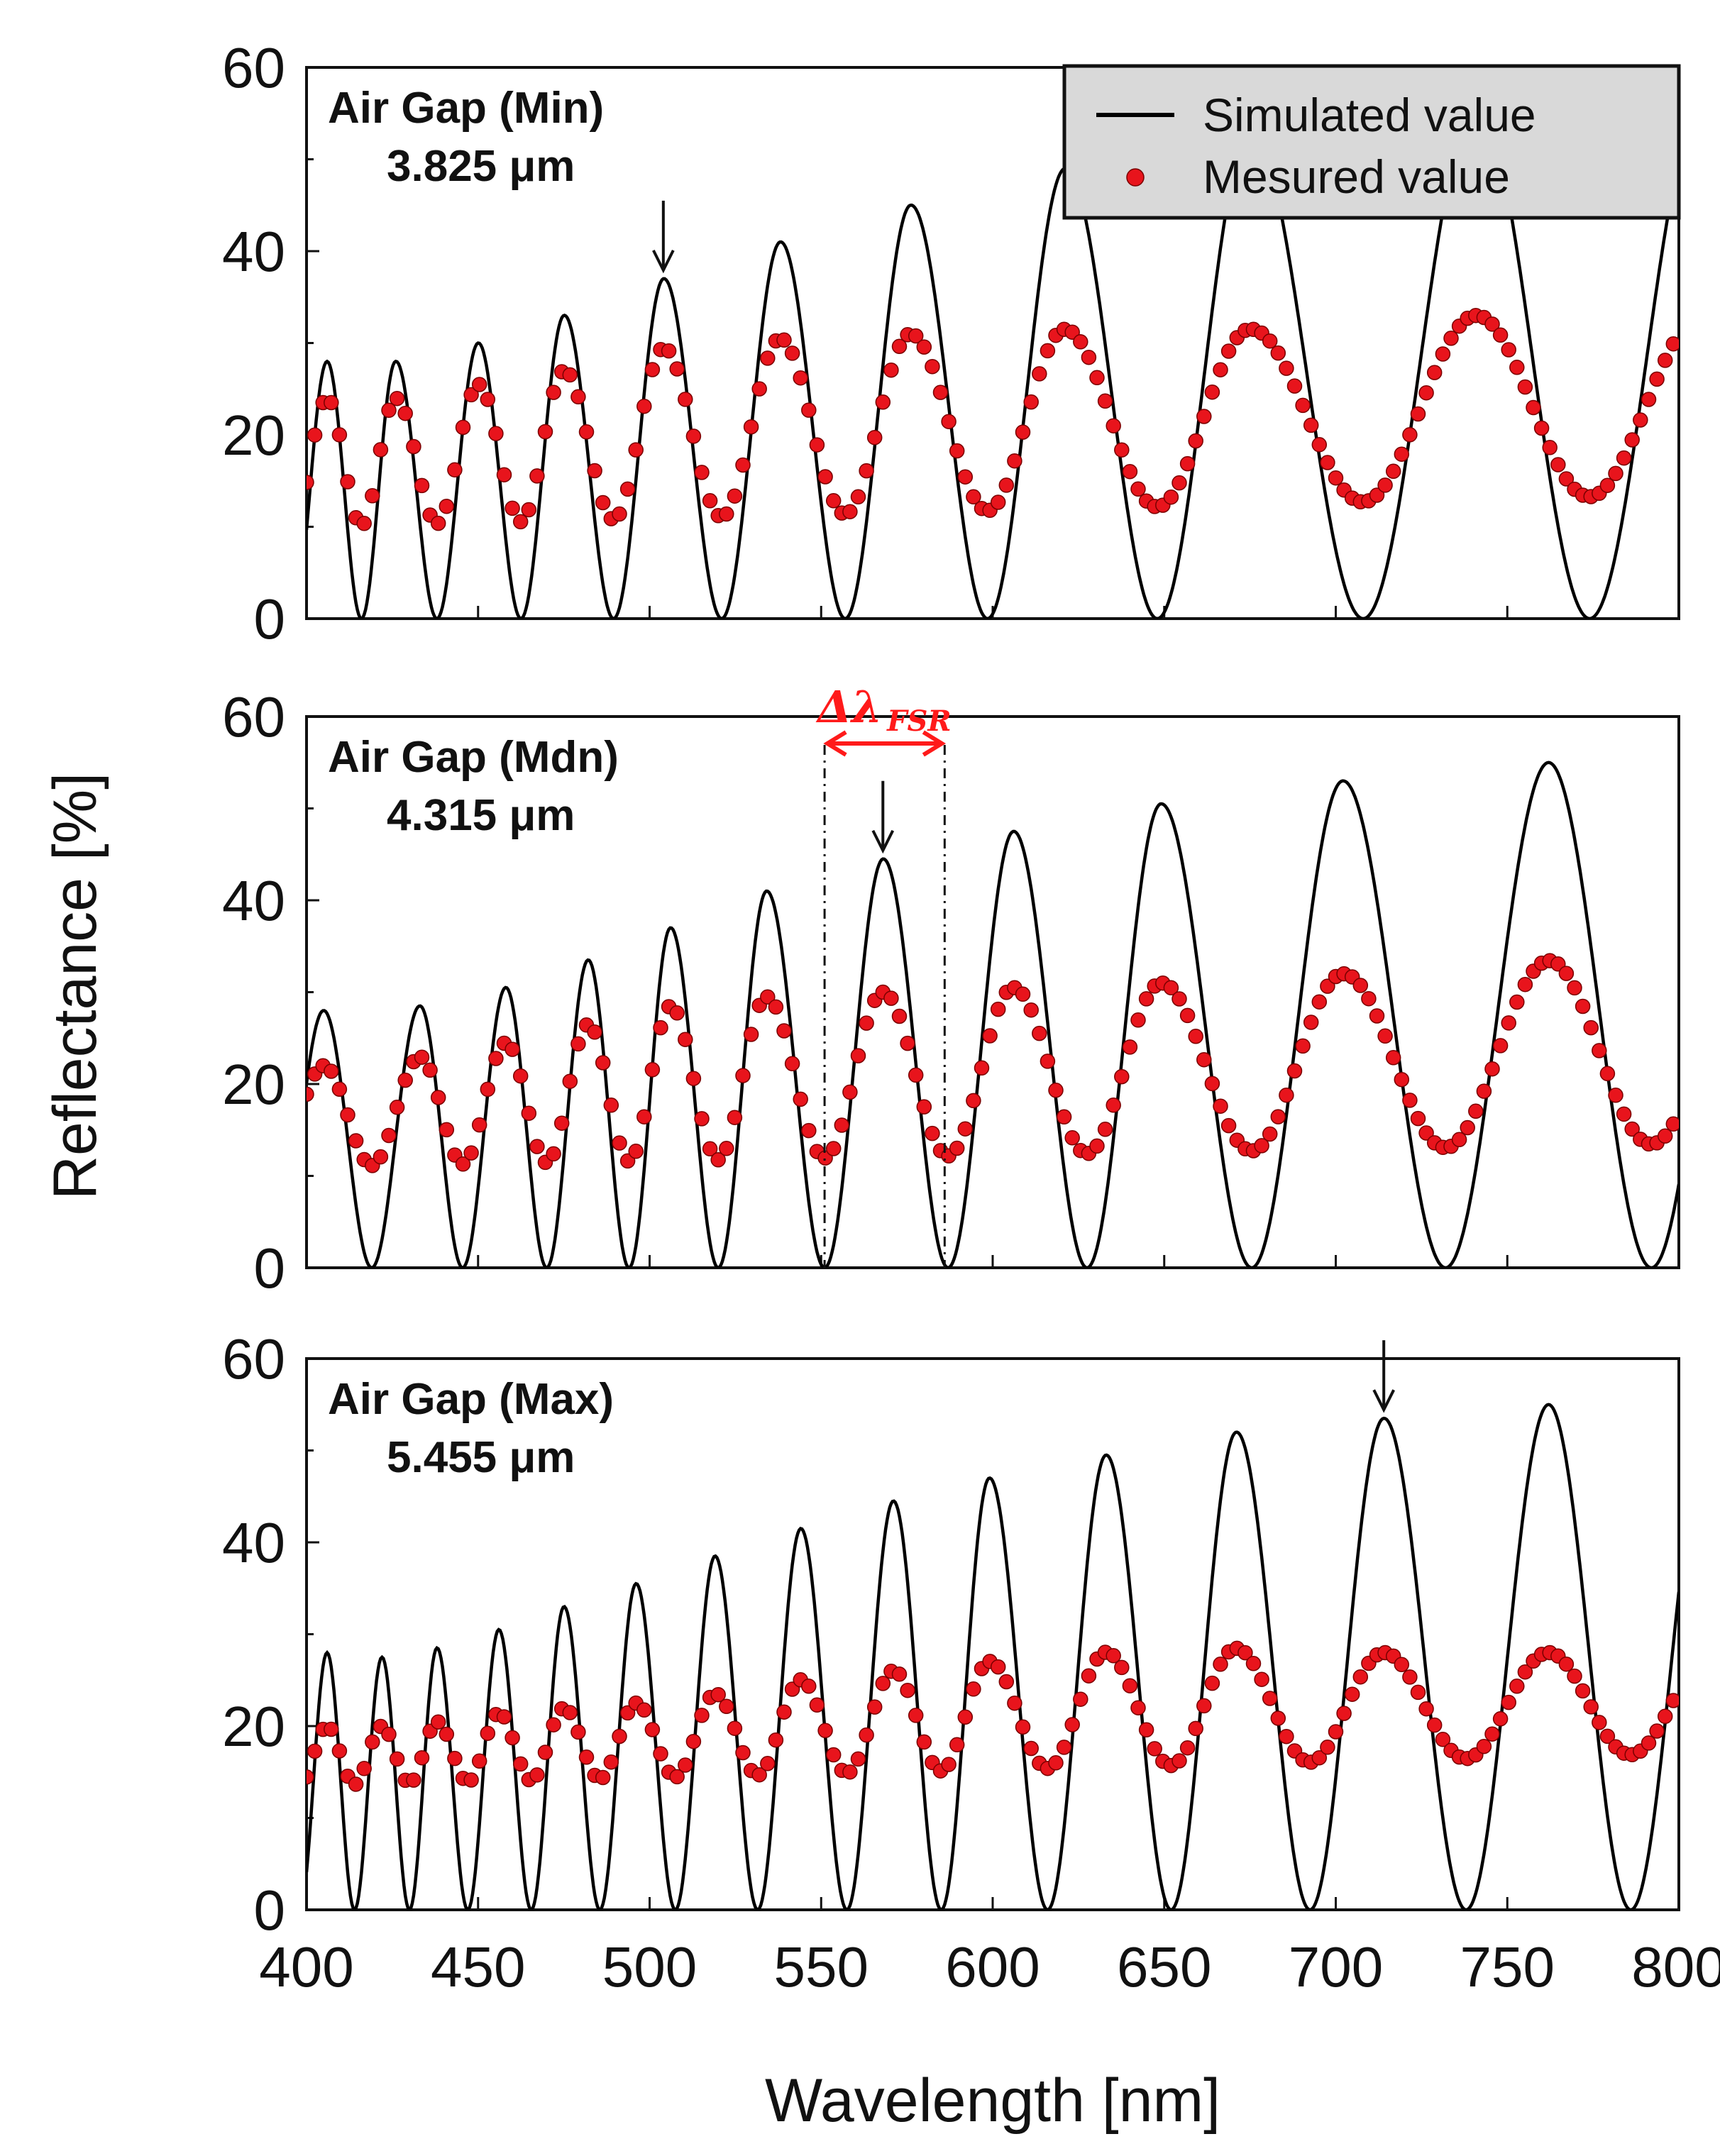 The width and height of the screenshot is (1720, 2156). I want to click on y-tick-label: 0, so click(270, 1268).